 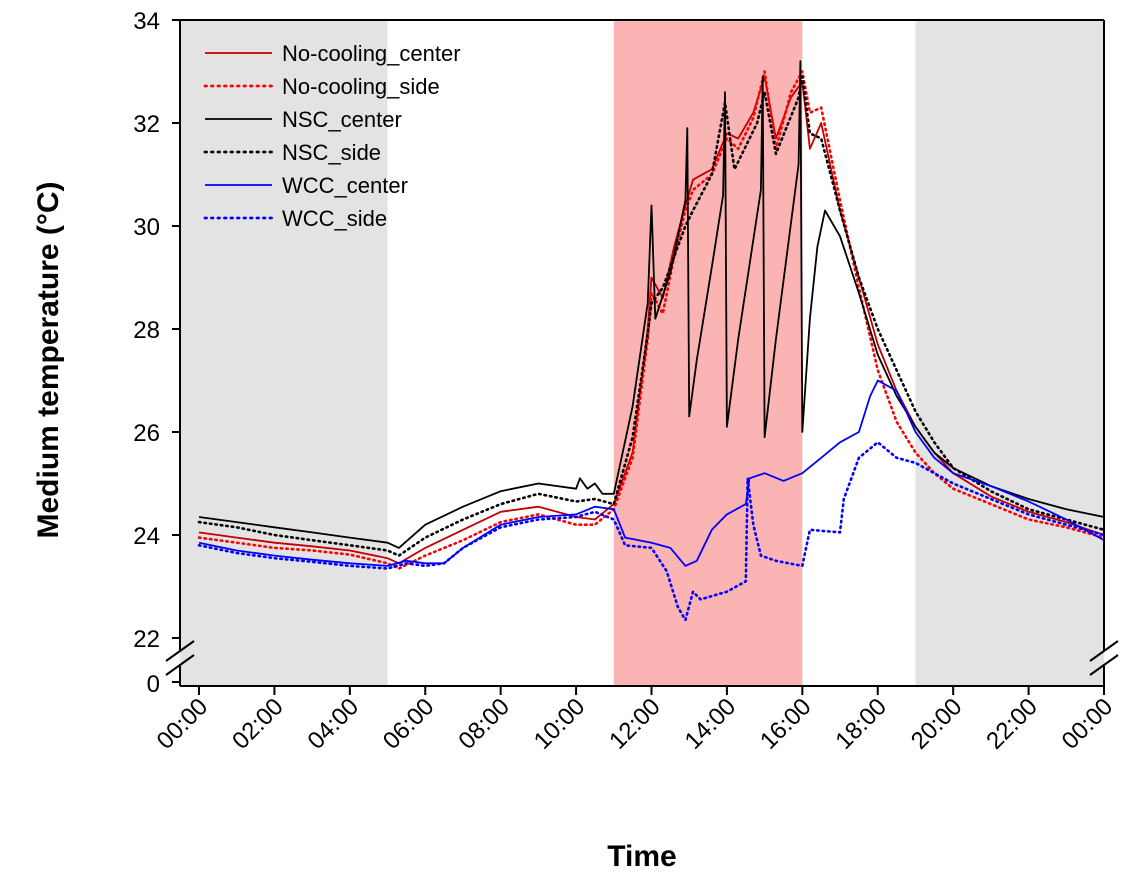 What do you see at coordinates (153, 684) in the screenshot?
I see `y-tick-label-zero: 0` at bounding box center [153, 684].